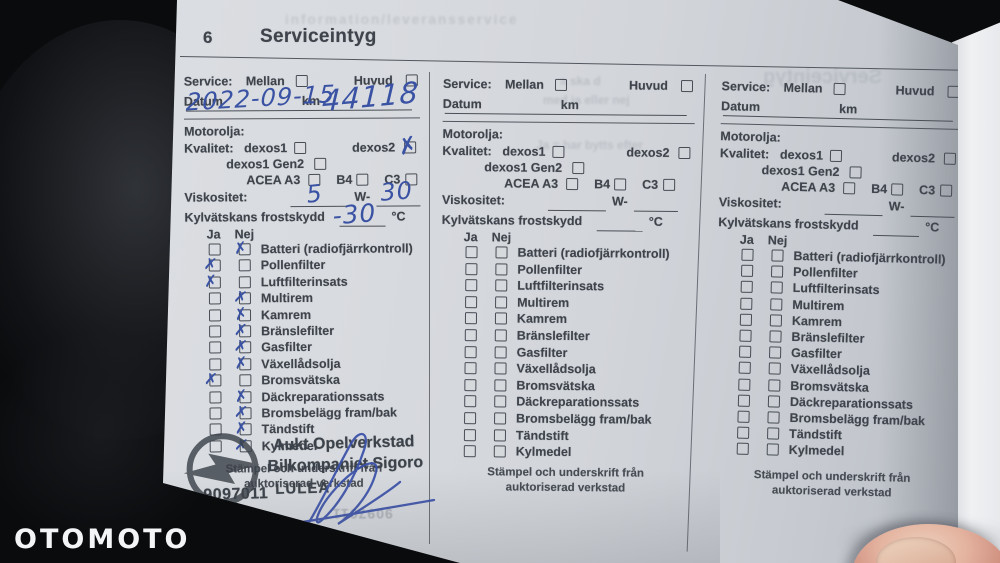 This screenshot has width=1000, height=563. What do you see at coordinates (619, 201) in the screenshot?
I see `label-w-prefix: W-` at bounding box center [619, 201].